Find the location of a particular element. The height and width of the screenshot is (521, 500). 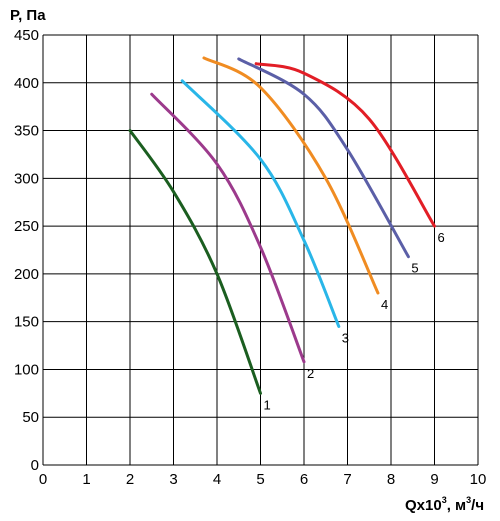

x-tick-label: 7 is located at coordinates (347, 479).